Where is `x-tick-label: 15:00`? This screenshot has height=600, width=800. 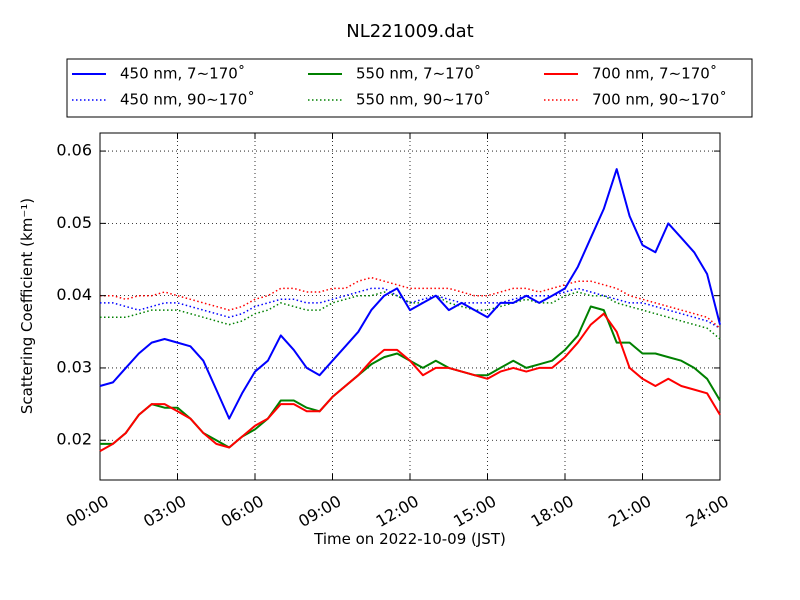
x-tick-label: 15:00 is located at coordinates (474, 511).